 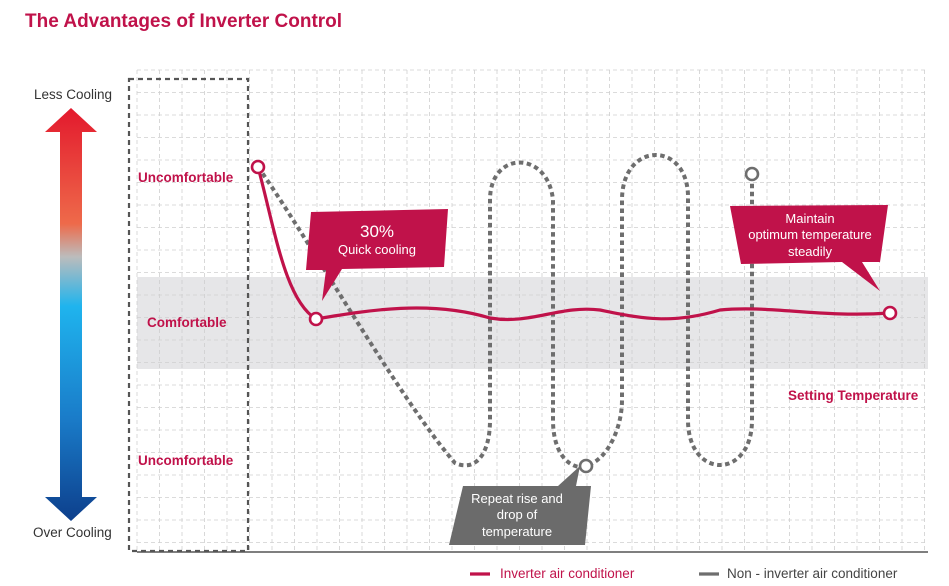 I want to click on quick-cooling-callout, so click(x=377, y=255).